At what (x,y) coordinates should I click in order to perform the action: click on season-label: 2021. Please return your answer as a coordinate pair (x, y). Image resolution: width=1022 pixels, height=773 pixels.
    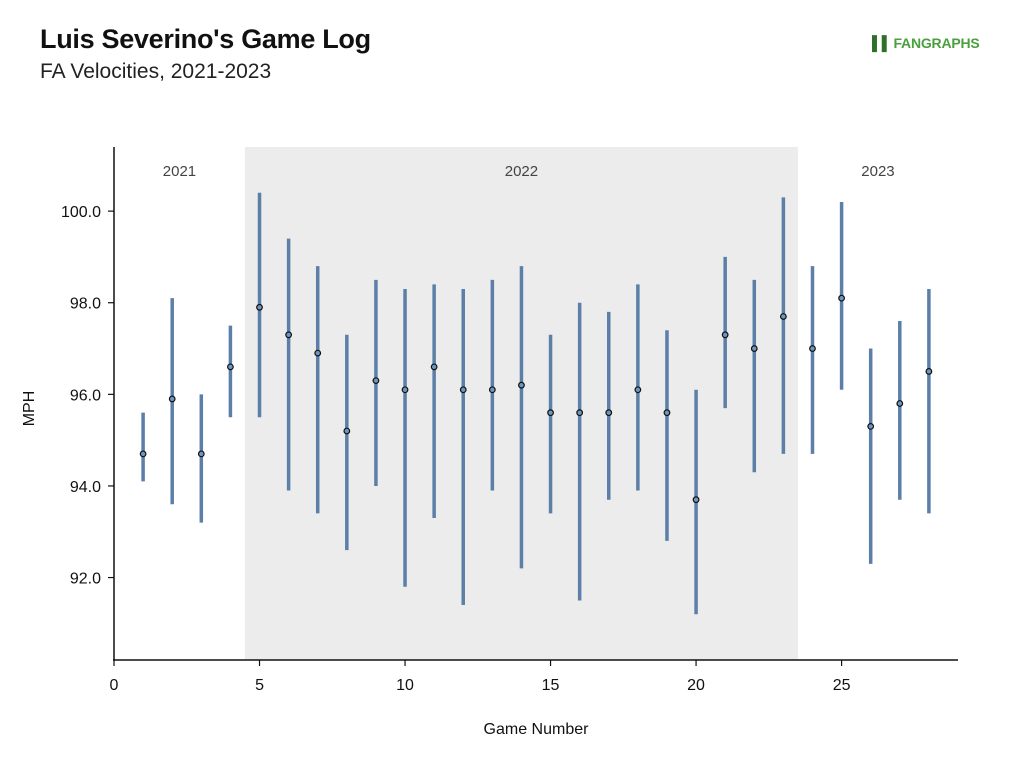
    Looking at the image, I should click on (179, 171).